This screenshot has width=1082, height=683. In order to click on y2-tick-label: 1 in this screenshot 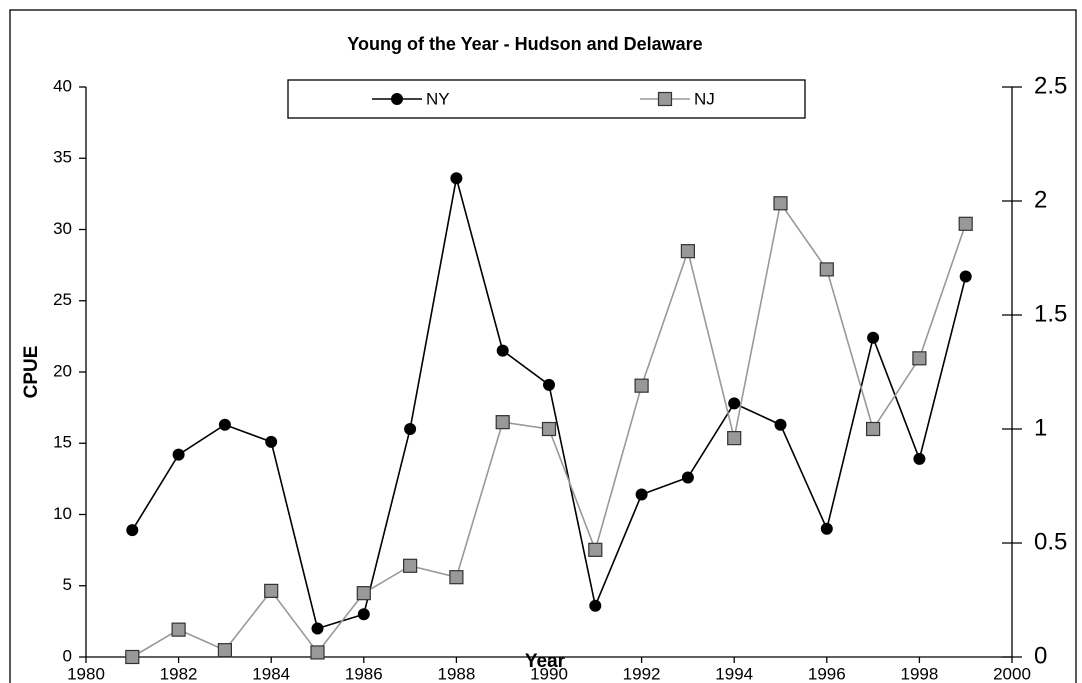, I will do `click(1040, 427)`.